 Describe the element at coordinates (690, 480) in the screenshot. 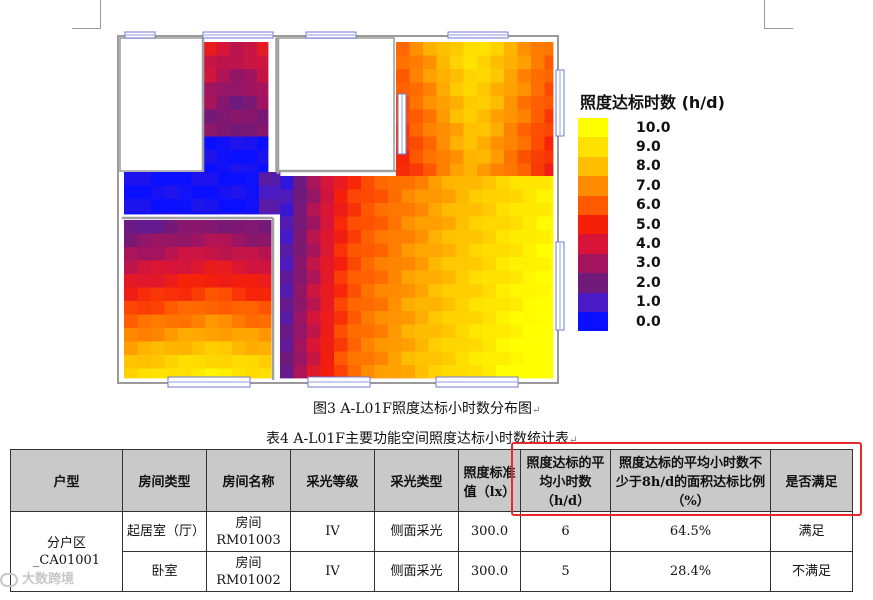

I see `header-area-ratio: 照度达标的平均小时数不少于8h/d的面积达标比例（%）` at that location.